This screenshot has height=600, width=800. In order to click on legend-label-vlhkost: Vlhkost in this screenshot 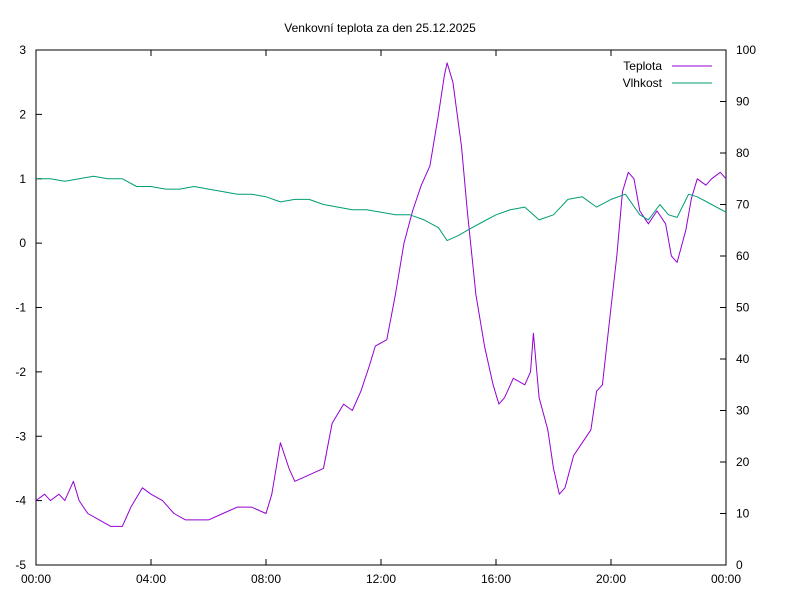, I will do `click(643, 83)`.